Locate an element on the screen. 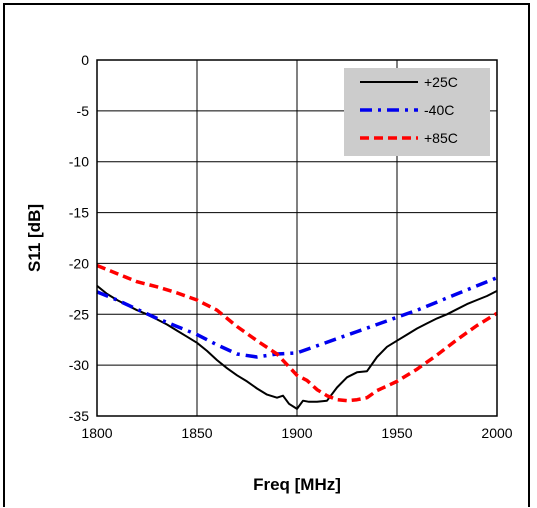 The image size is (537, 508). y-tick-label: -35 is located at coordinates (79, 416).